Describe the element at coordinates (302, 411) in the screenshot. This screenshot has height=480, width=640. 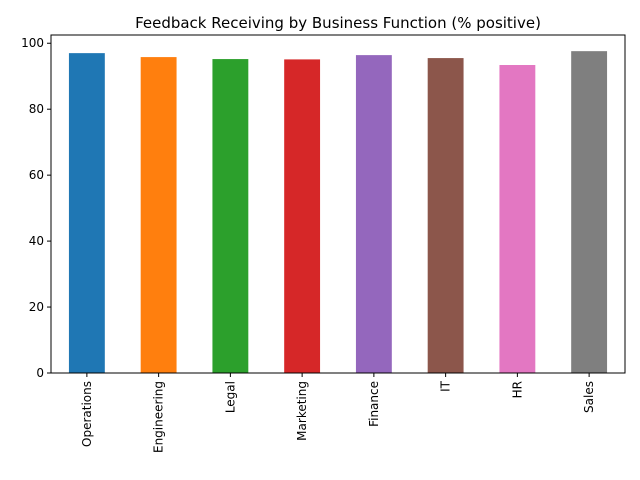
I see `x-tick-label: Marketing` at that location.